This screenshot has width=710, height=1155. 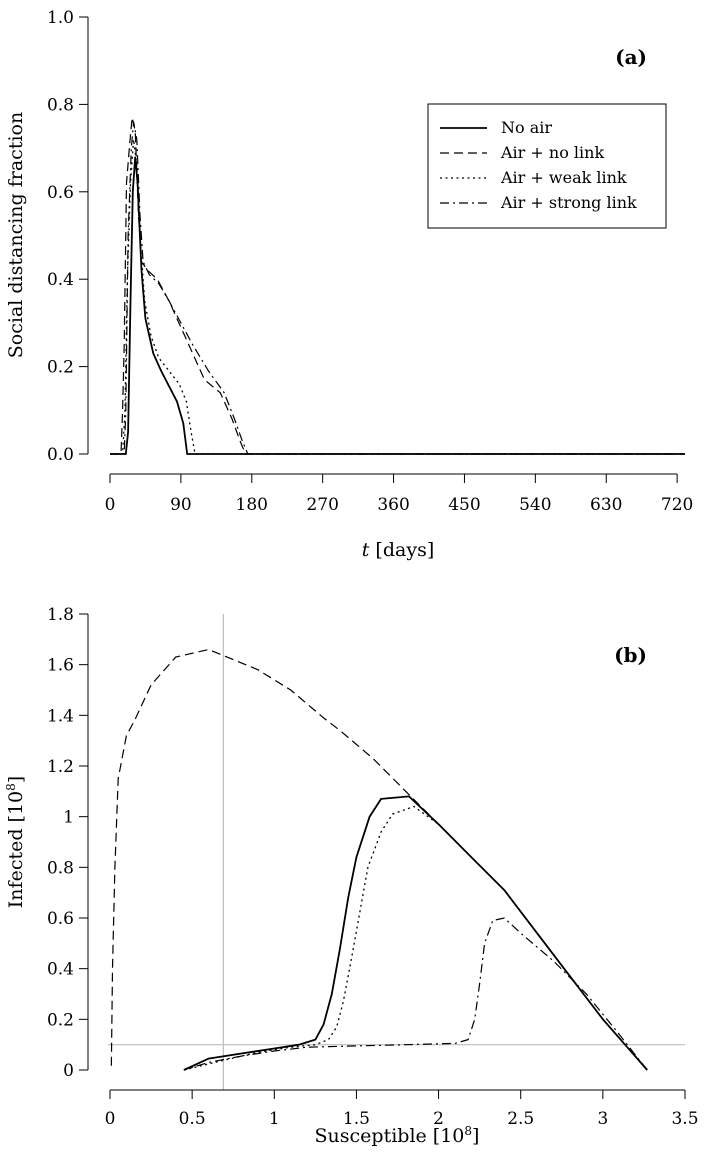 What do you see at coordinates (526, 127) in the screenshot?
I see `legend-label: No air` at bounding box center [526, 127].